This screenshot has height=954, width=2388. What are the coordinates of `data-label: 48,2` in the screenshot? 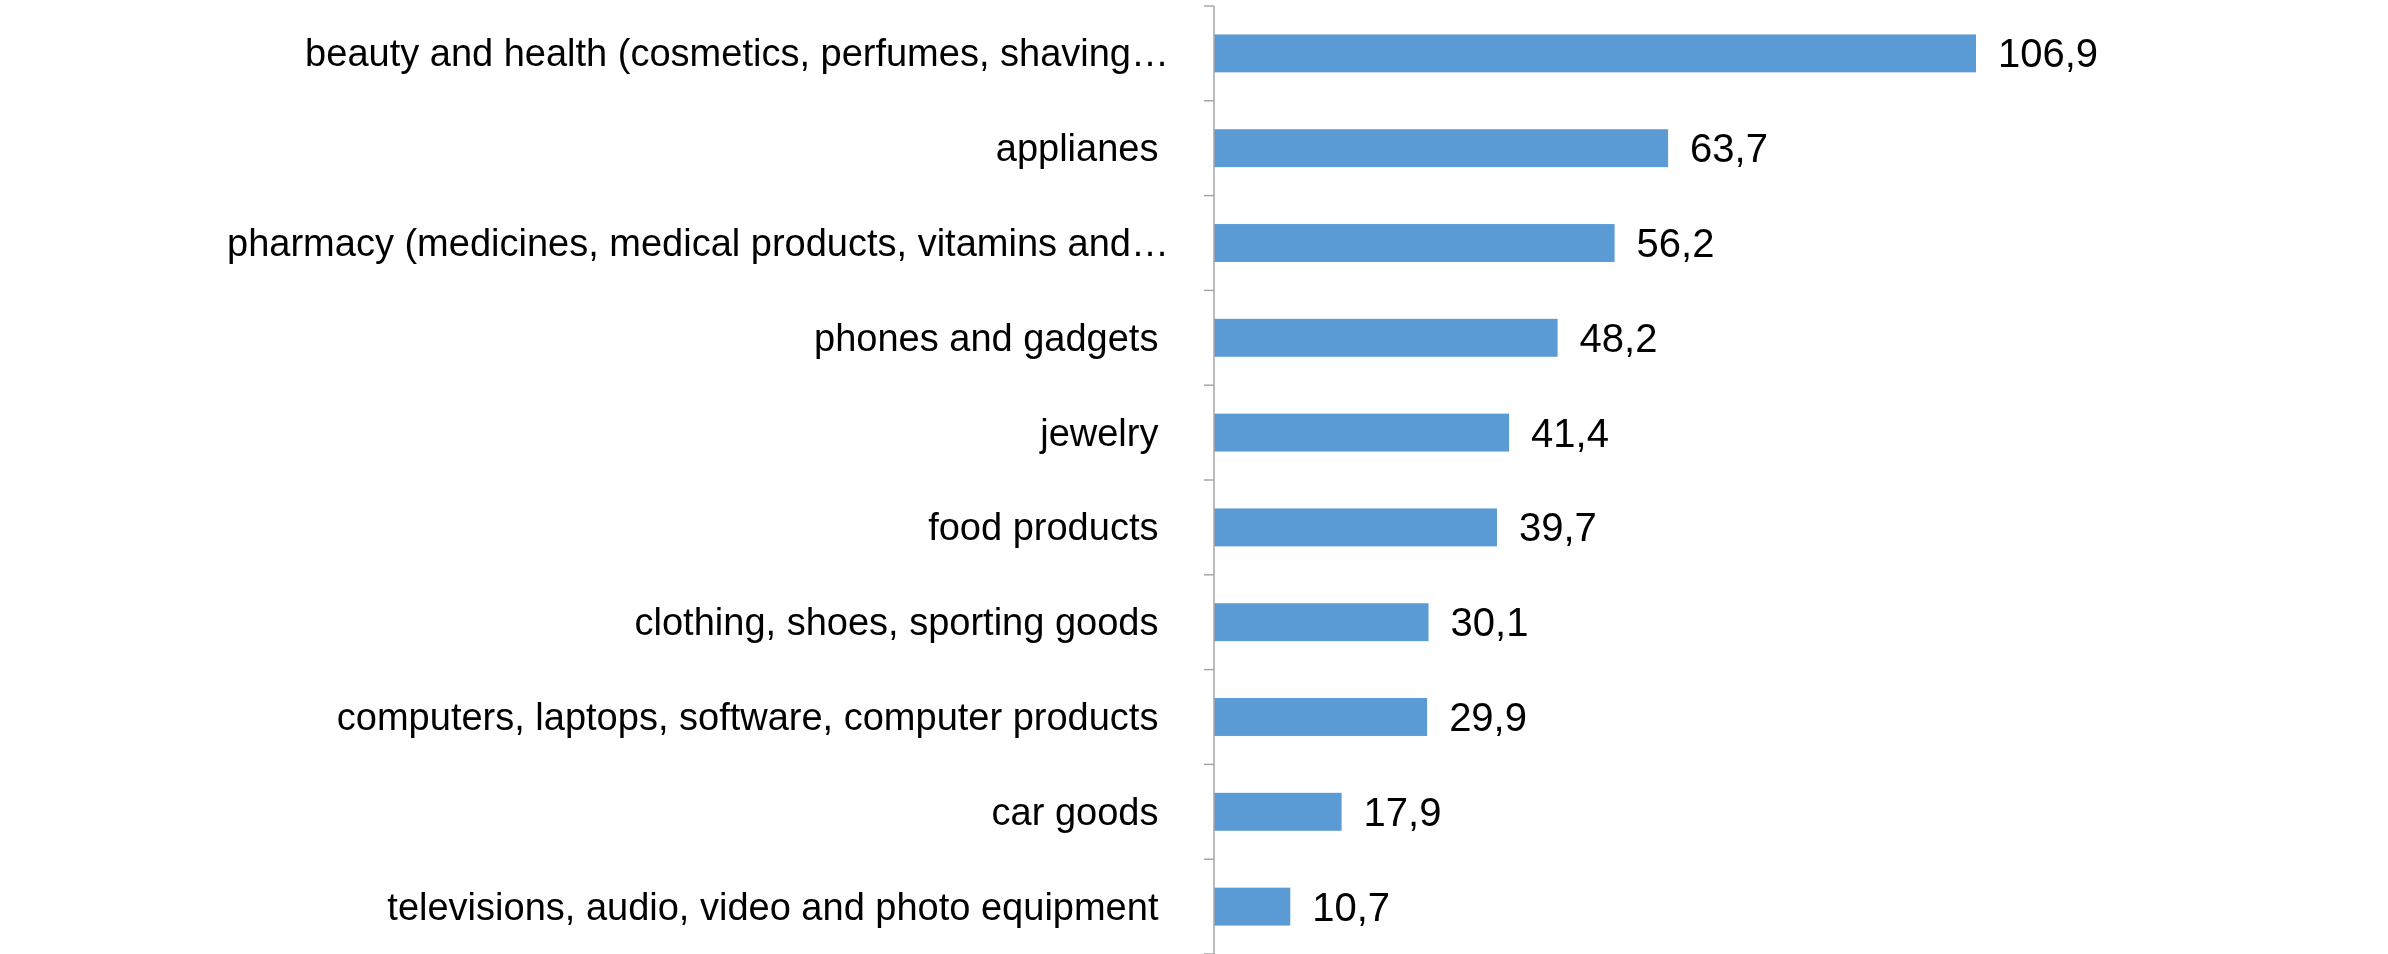 It's located at (1618, 337).